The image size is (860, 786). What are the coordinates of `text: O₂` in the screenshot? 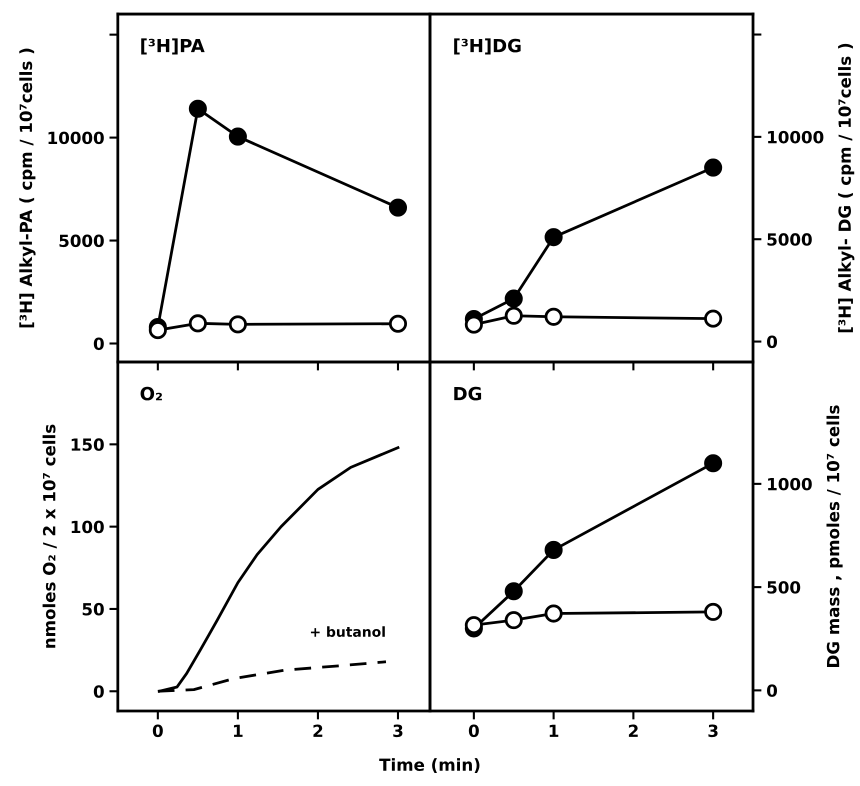 It's located at (151, 393).